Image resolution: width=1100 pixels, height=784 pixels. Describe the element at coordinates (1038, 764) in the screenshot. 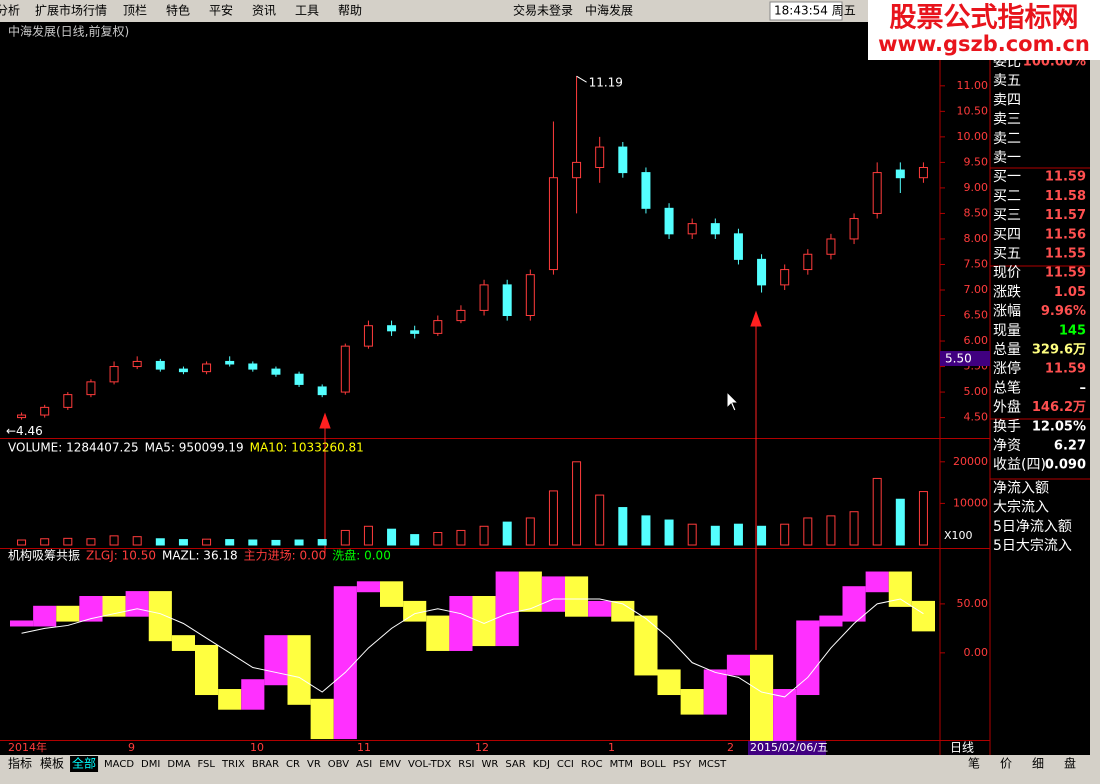

I see `tab-icon: 细` at that location.